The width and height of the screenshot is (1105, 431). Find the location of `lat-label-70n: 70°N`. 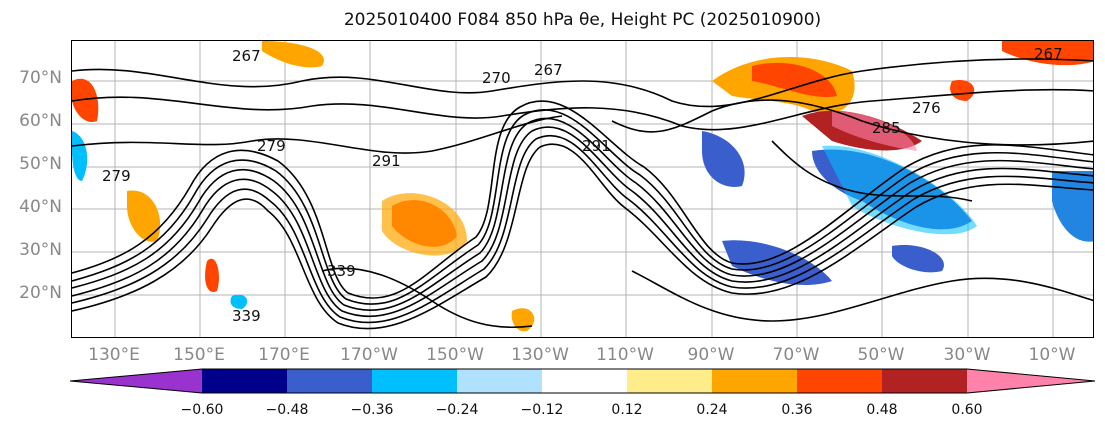

lat-label-70n: 70°N is located at coordinates (40, 78).